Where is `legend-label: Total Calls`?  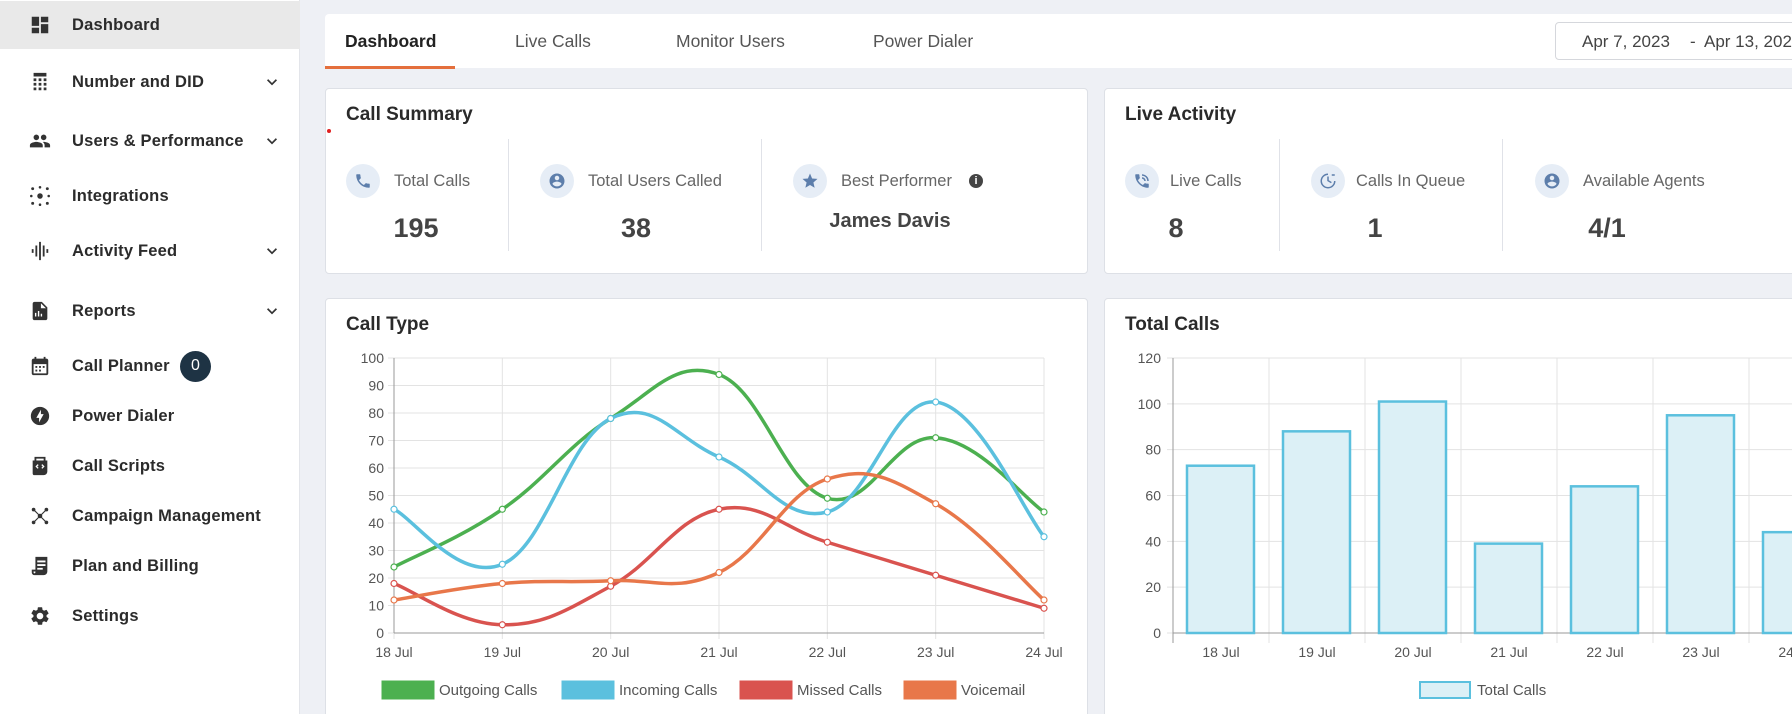 legend-label: Total Calls is located at coordinates (1511, 690).